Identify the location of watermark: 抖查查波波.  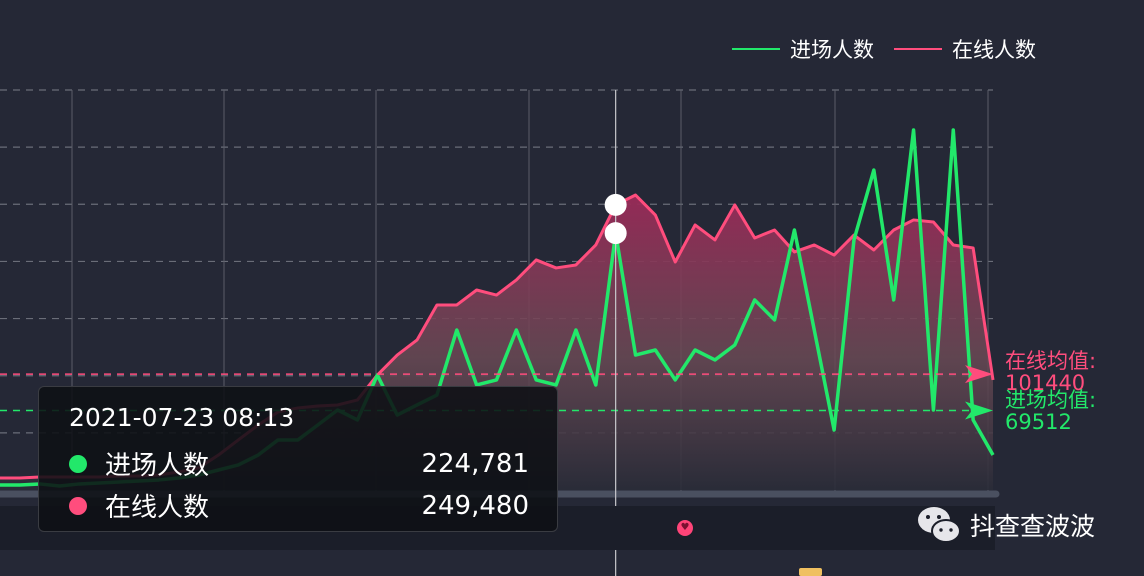
(1005, 525).